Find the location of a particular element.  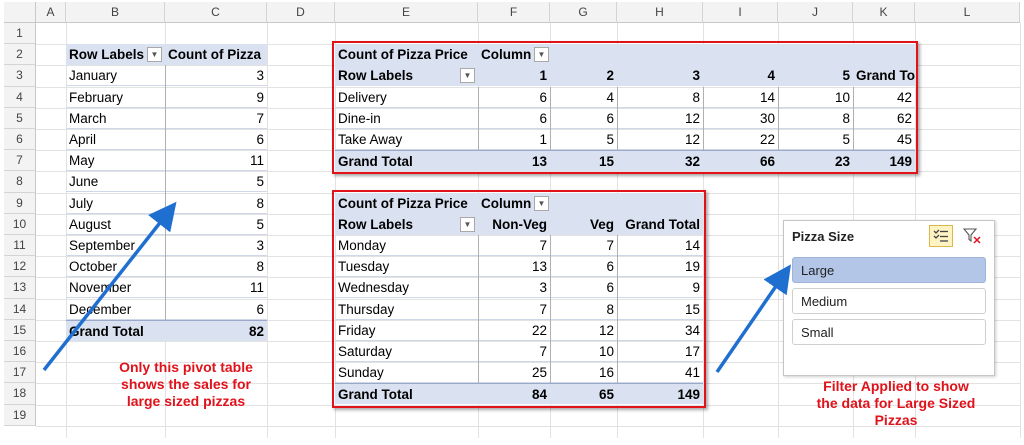

pivot3-cell: 3 is located at coordinates (514, 288).